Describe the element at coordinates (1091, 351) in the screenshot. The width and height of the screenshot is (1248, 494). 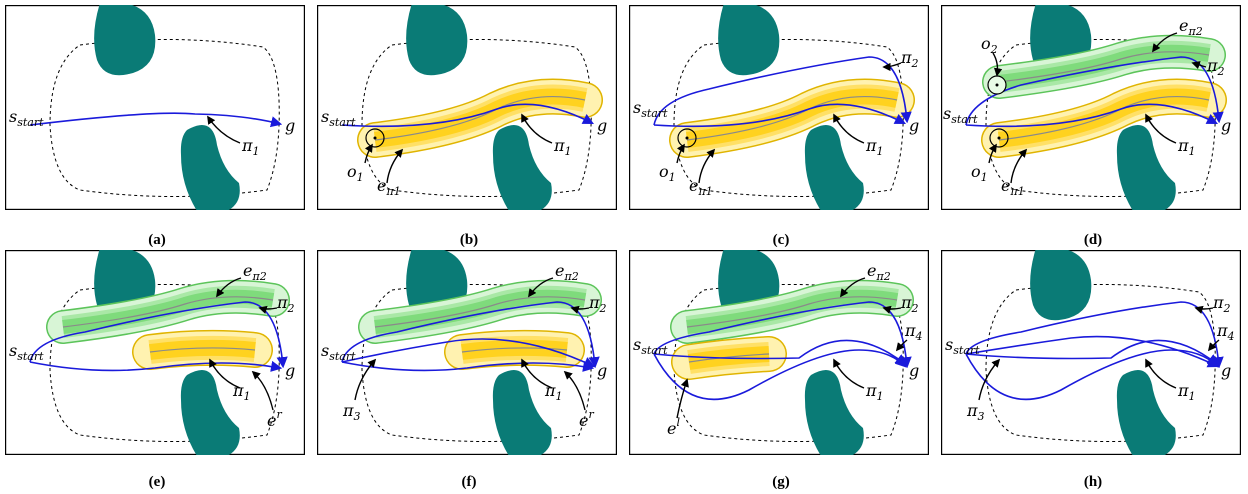
I see `panel-h: sstart g π1 π2 π4 π3` at that location.